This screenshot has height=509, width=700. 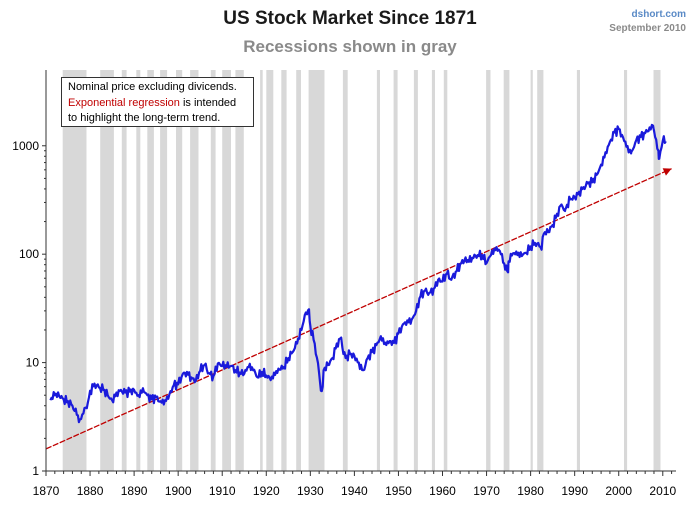 What do you see at coordinates (266, 491) in the screenshot?
I see `x-tick-label: 1920` at bounding box center [266, 491].